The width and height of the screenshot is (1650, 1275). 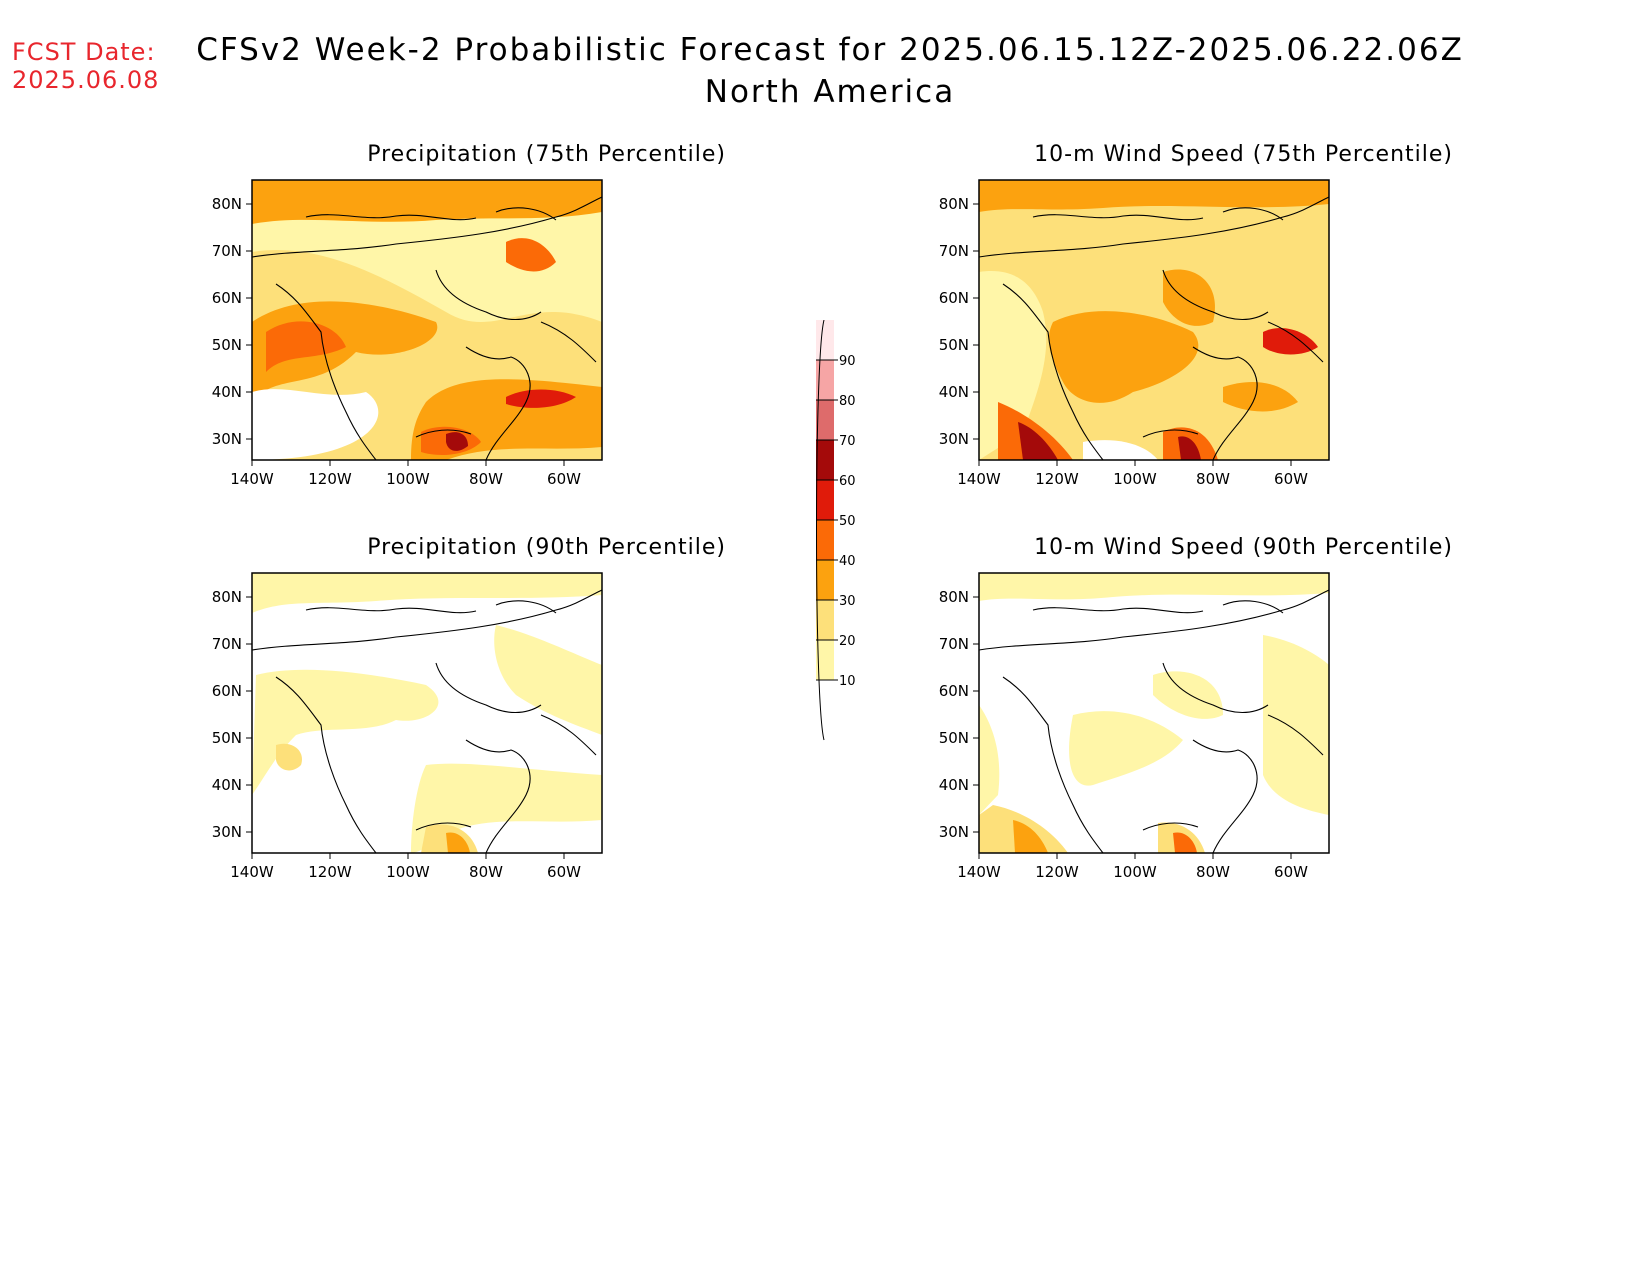 What do you see at coordinates (847, 561) in the screenshot?
I see `legend-label: 40` at bounding box center [847, 561].